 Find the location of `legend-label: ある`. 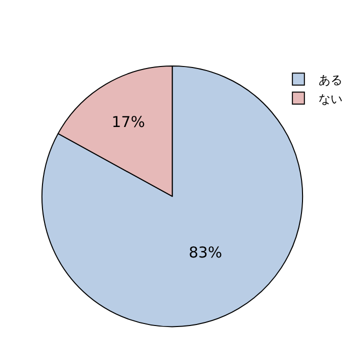

legend-label: ある is located at coordinates (330, 79).